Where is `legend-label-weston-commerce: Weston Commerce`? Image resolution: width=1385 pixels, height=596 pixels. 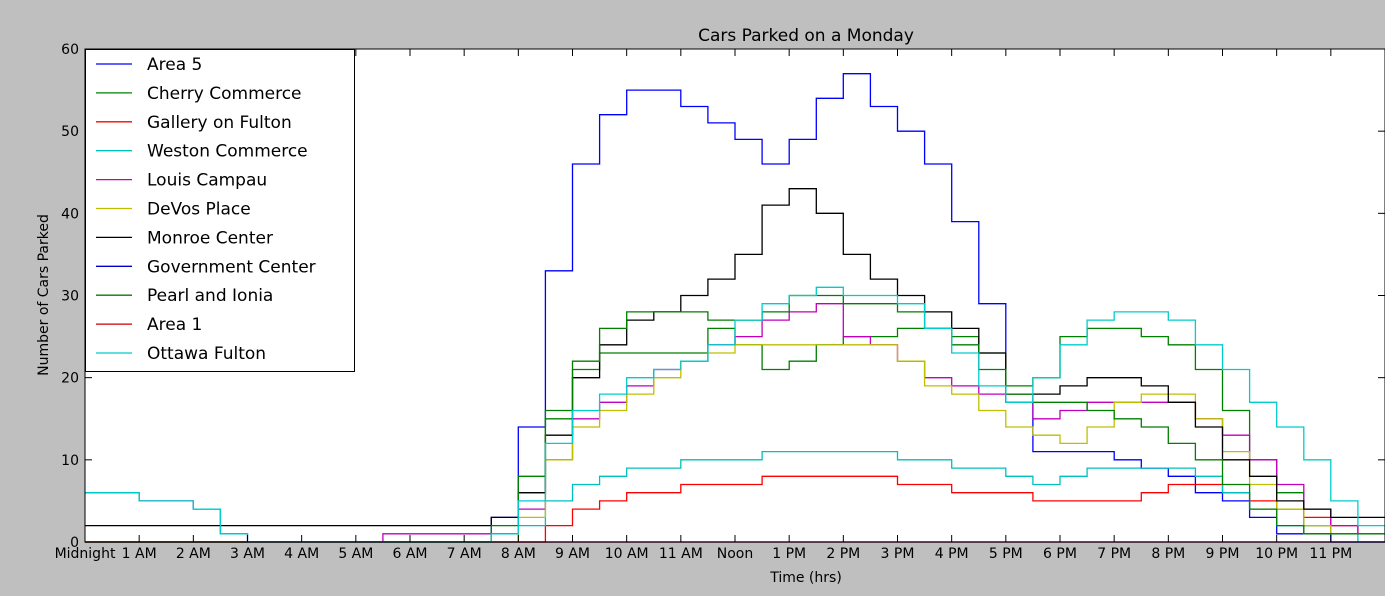
legend-label-weston-commerce: Weston Commerce is located at coordinates (227, 152).